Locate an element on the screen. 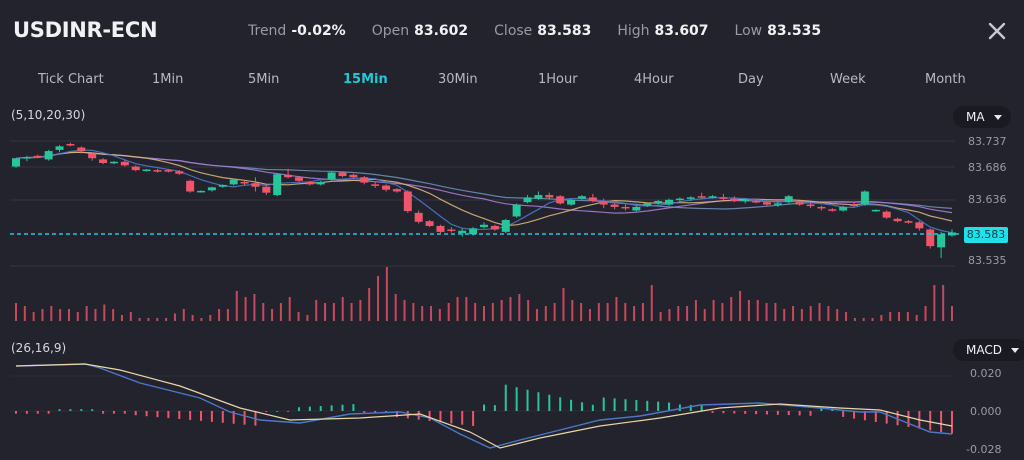 This screenshot has height=460, width=1024. tab-1hour: 1Hour is located at coordinates (558, 79).